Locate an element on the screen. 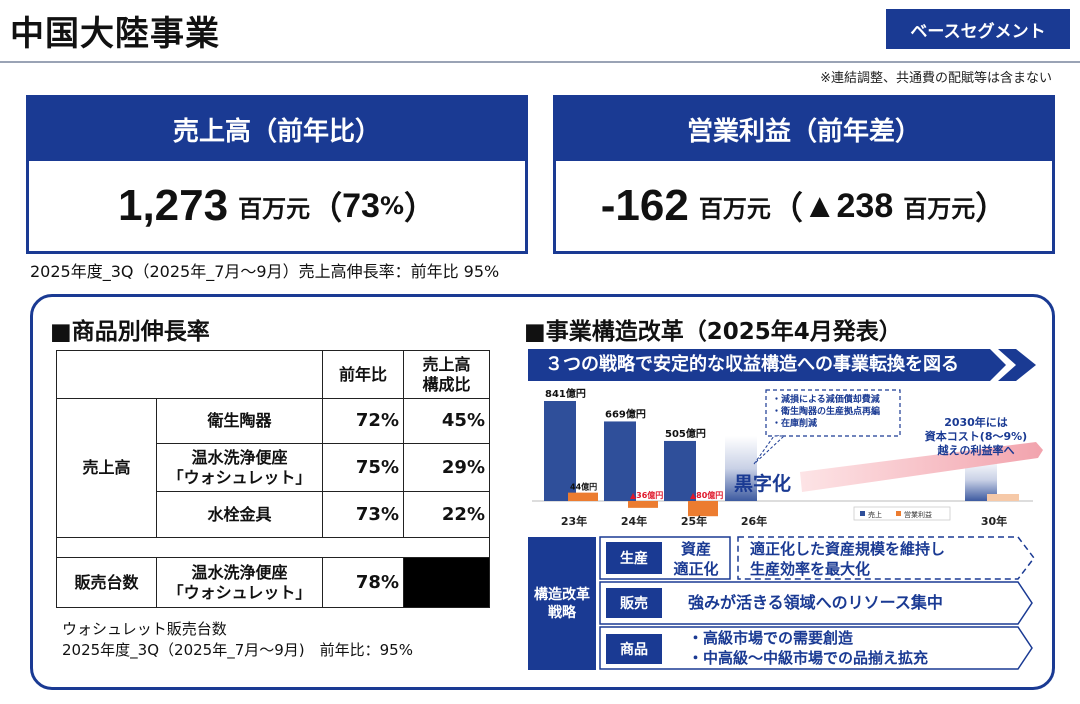  table-row: 温水洗浄便座 「ウォシュレット」 75% 29% is located at coordinates (273, 467).